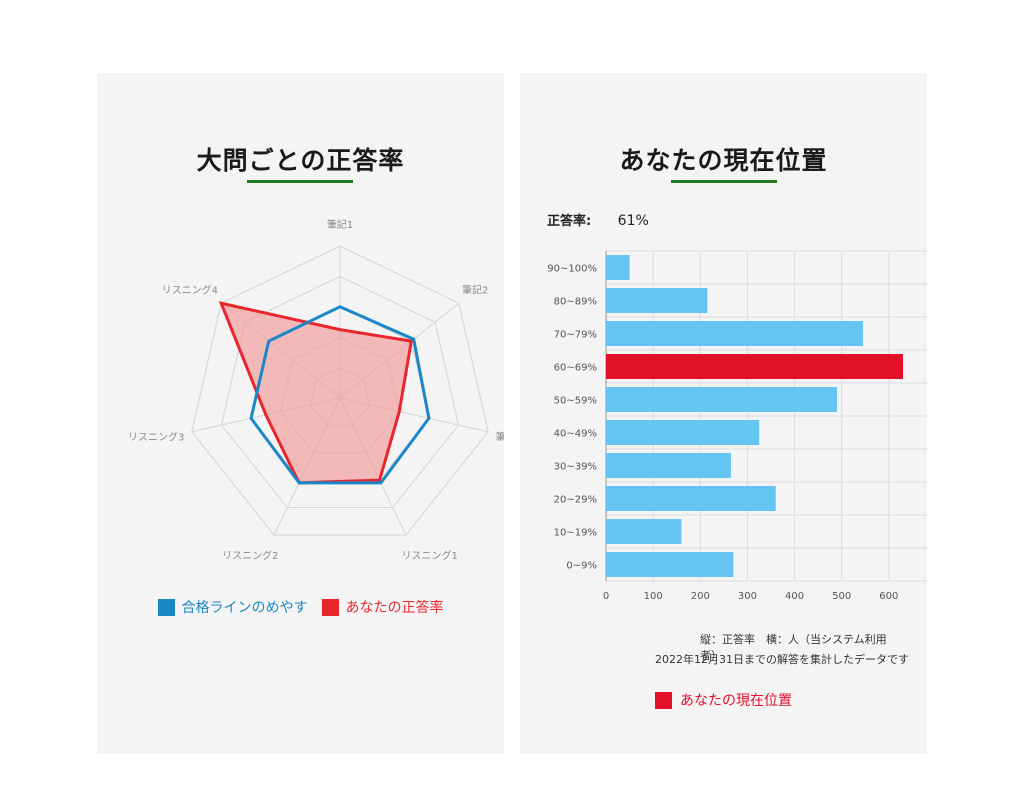 This screenshot has width=1024, height=798. I want to click on radar-grid-ring, so click(340, 390).